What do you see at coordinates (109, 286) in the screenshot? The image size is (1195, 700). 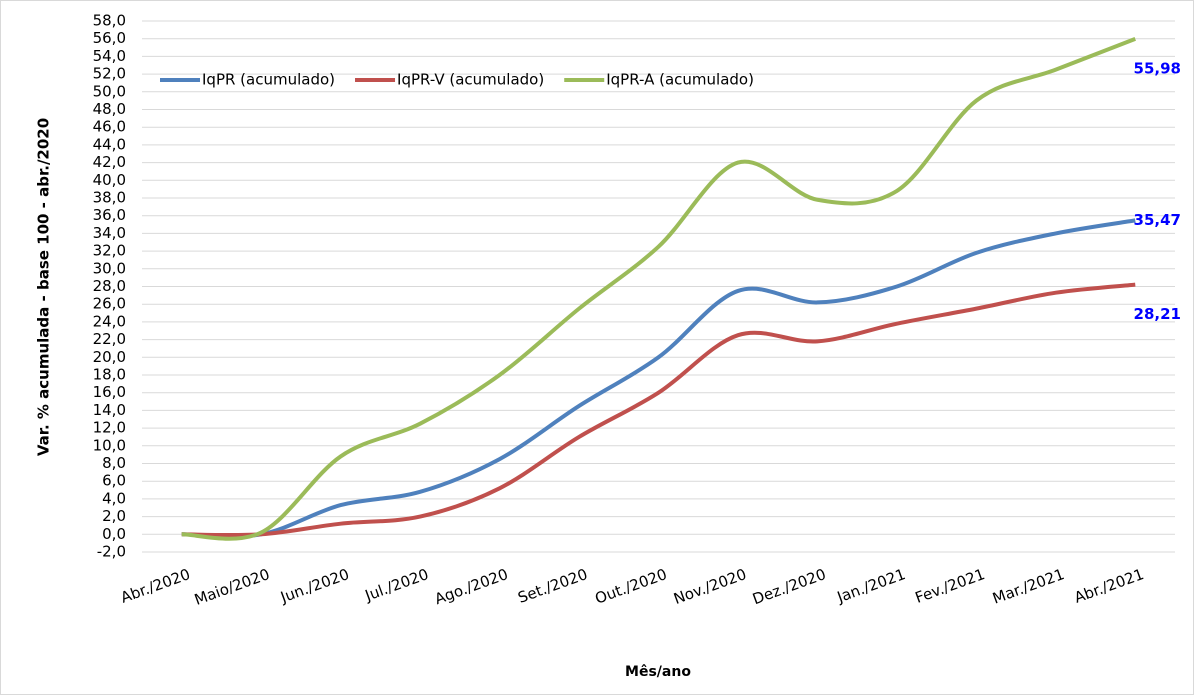 I see `y-tick-label: 28,0` at bounding box center [109, 286].